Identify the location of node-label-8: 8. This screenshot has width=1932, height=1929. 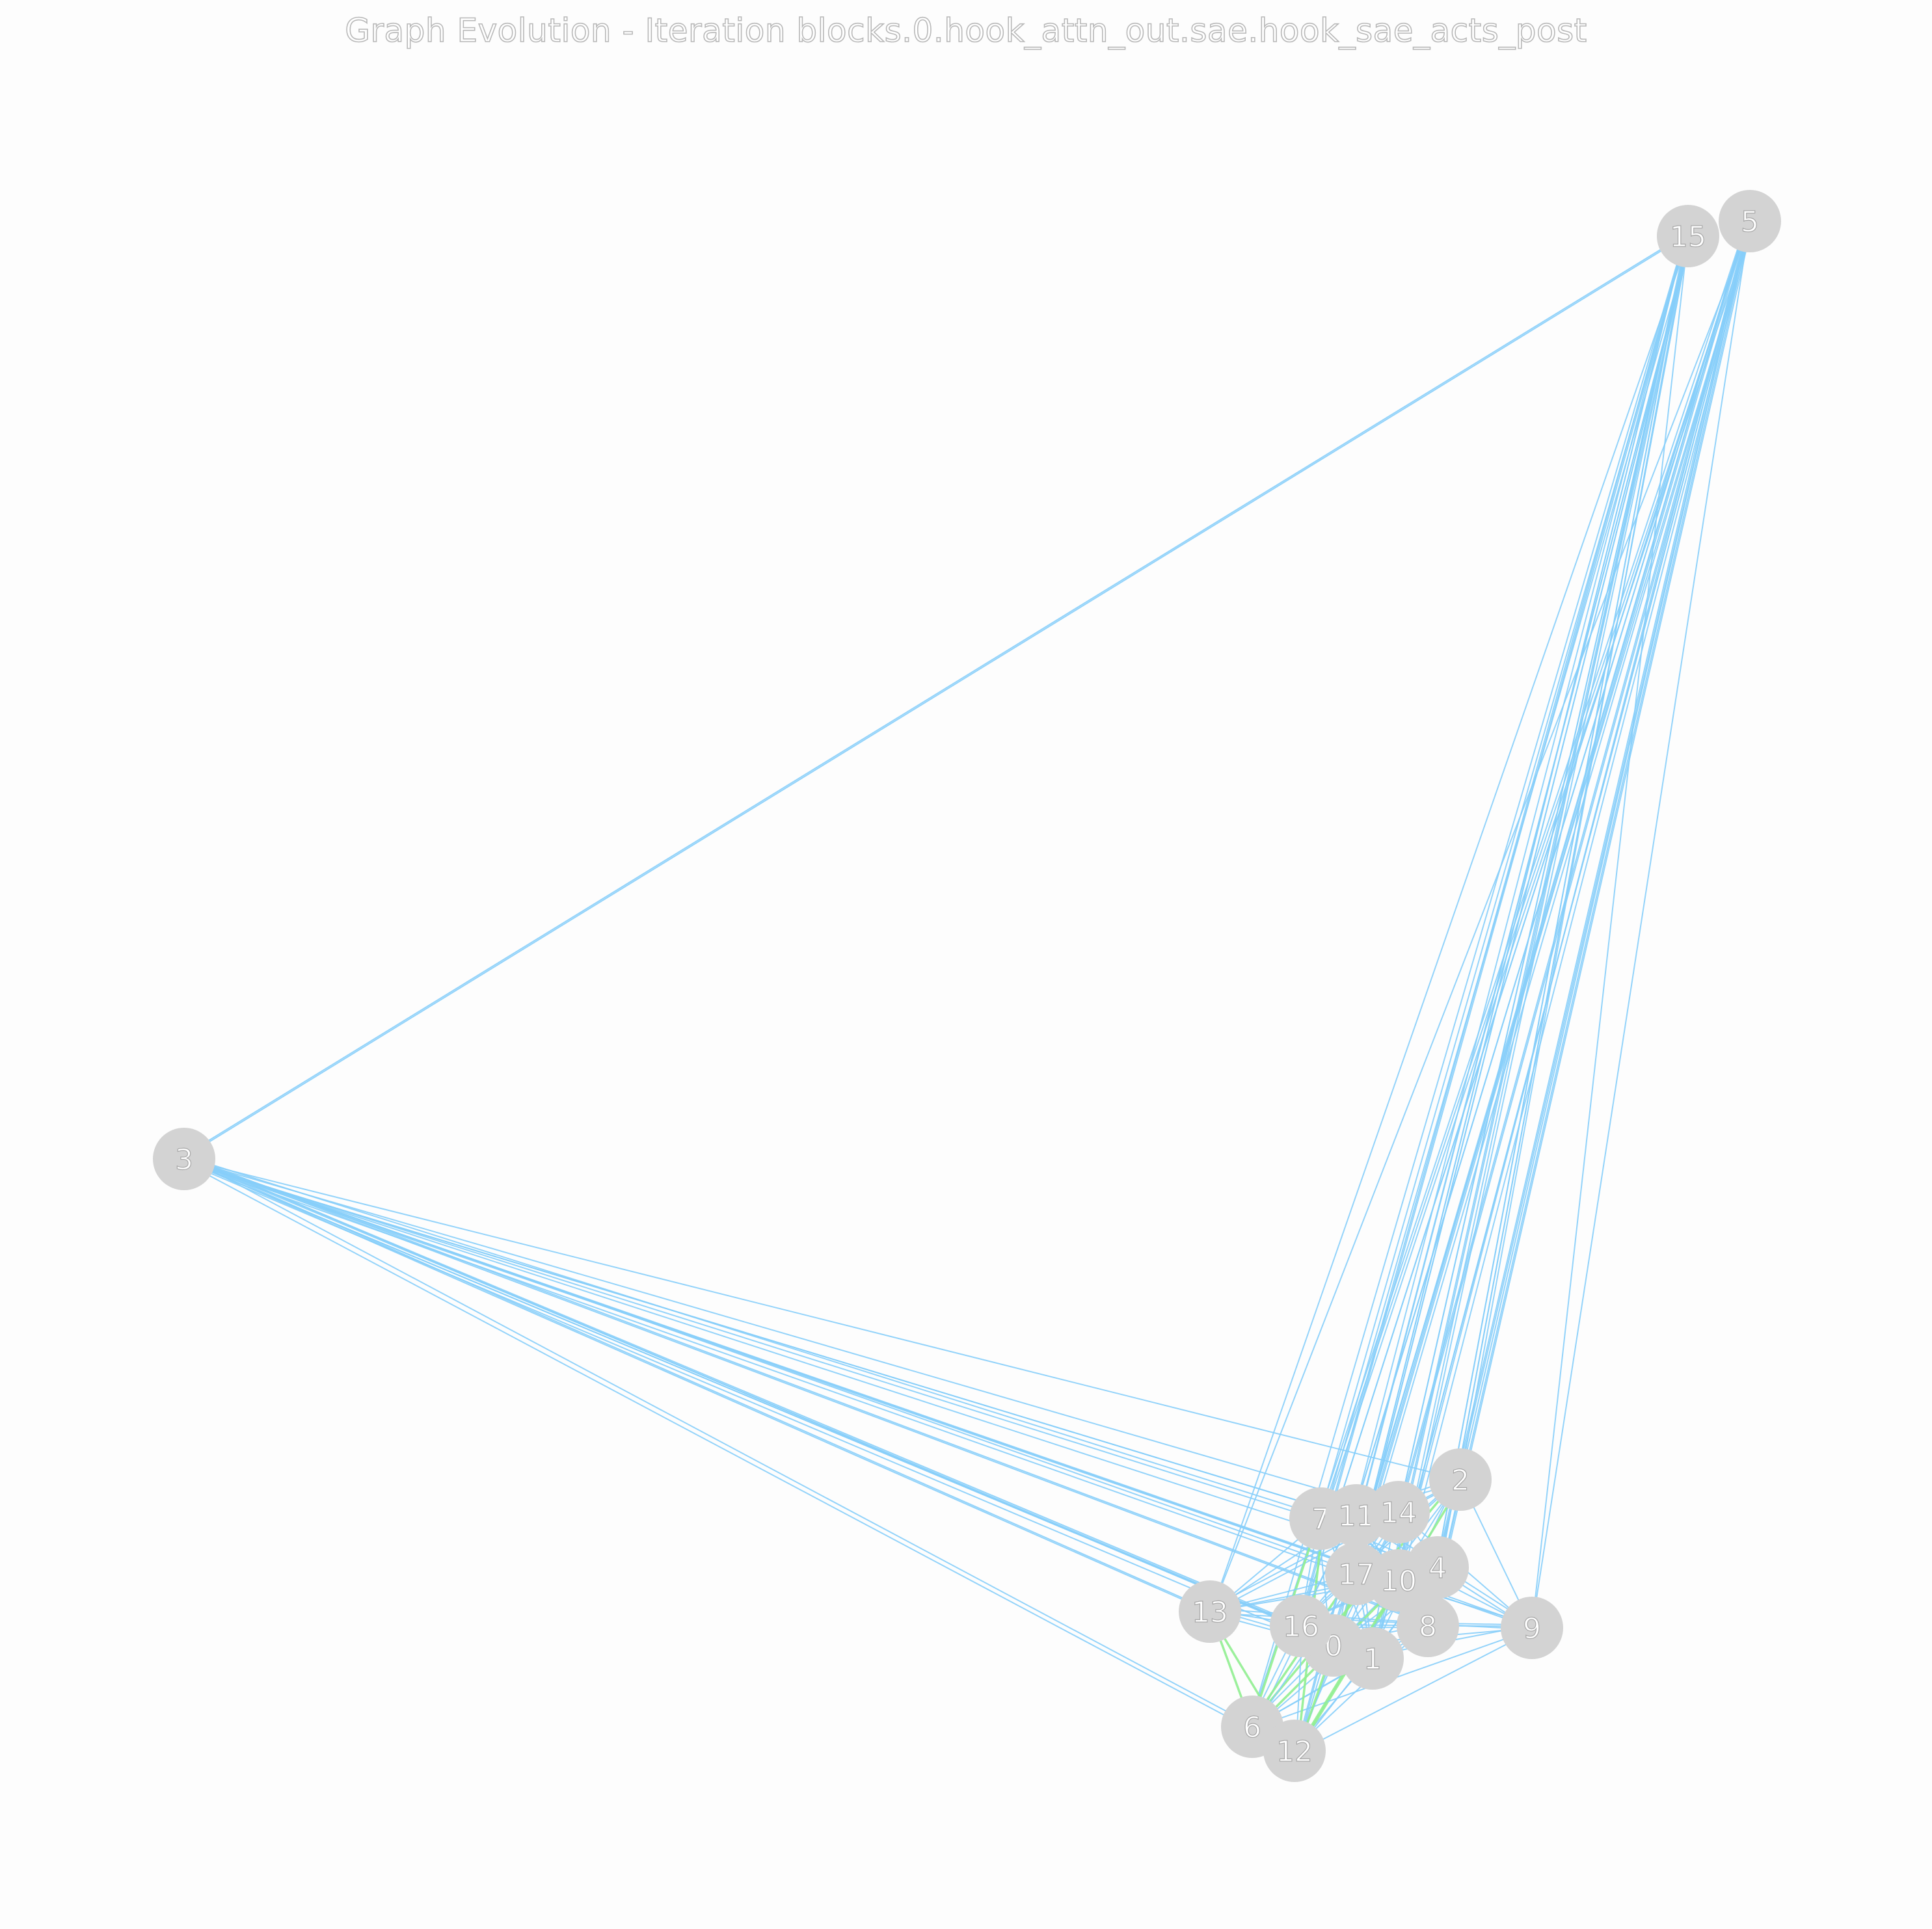
(1428, 1626).